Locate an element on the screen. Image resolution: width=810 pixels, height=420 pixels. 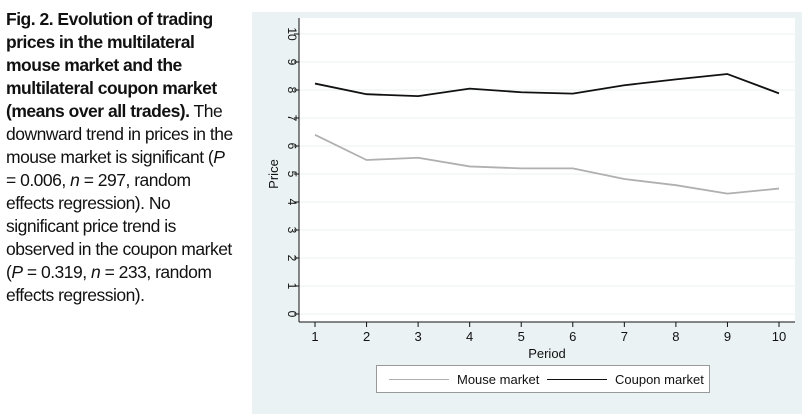
legend-item-coupon: Coupon market is located at coordinates (625, 379).